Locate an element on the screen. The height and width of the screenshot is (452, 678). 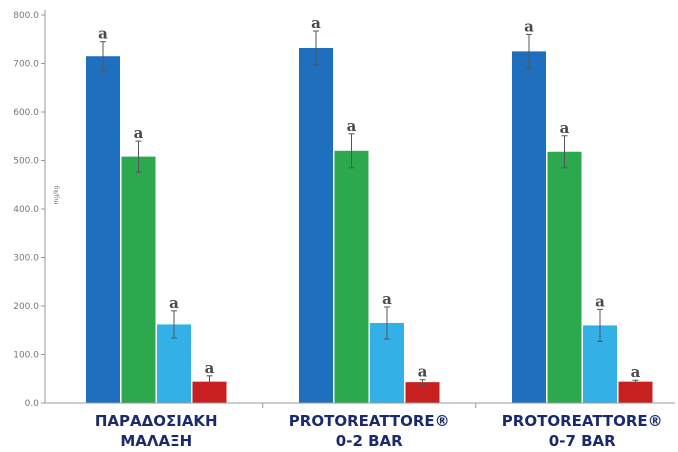
y-tick-label: 600.0 is located at coordinates (26, 113).